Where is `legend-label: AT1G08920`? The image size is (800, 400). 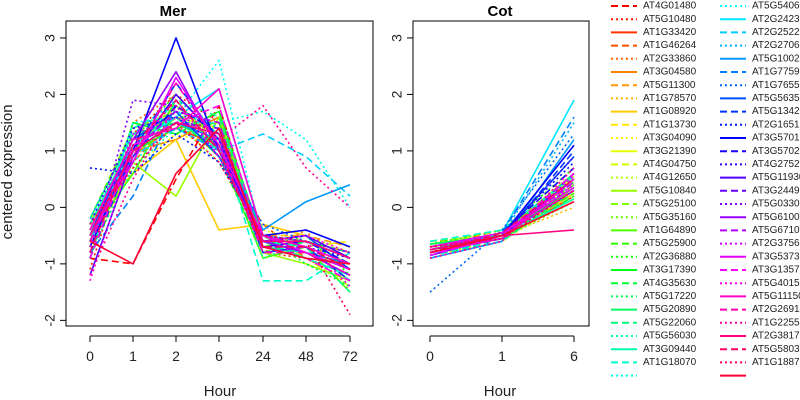 legend-label: AT1G08920 is located at coordinates (670, 111).